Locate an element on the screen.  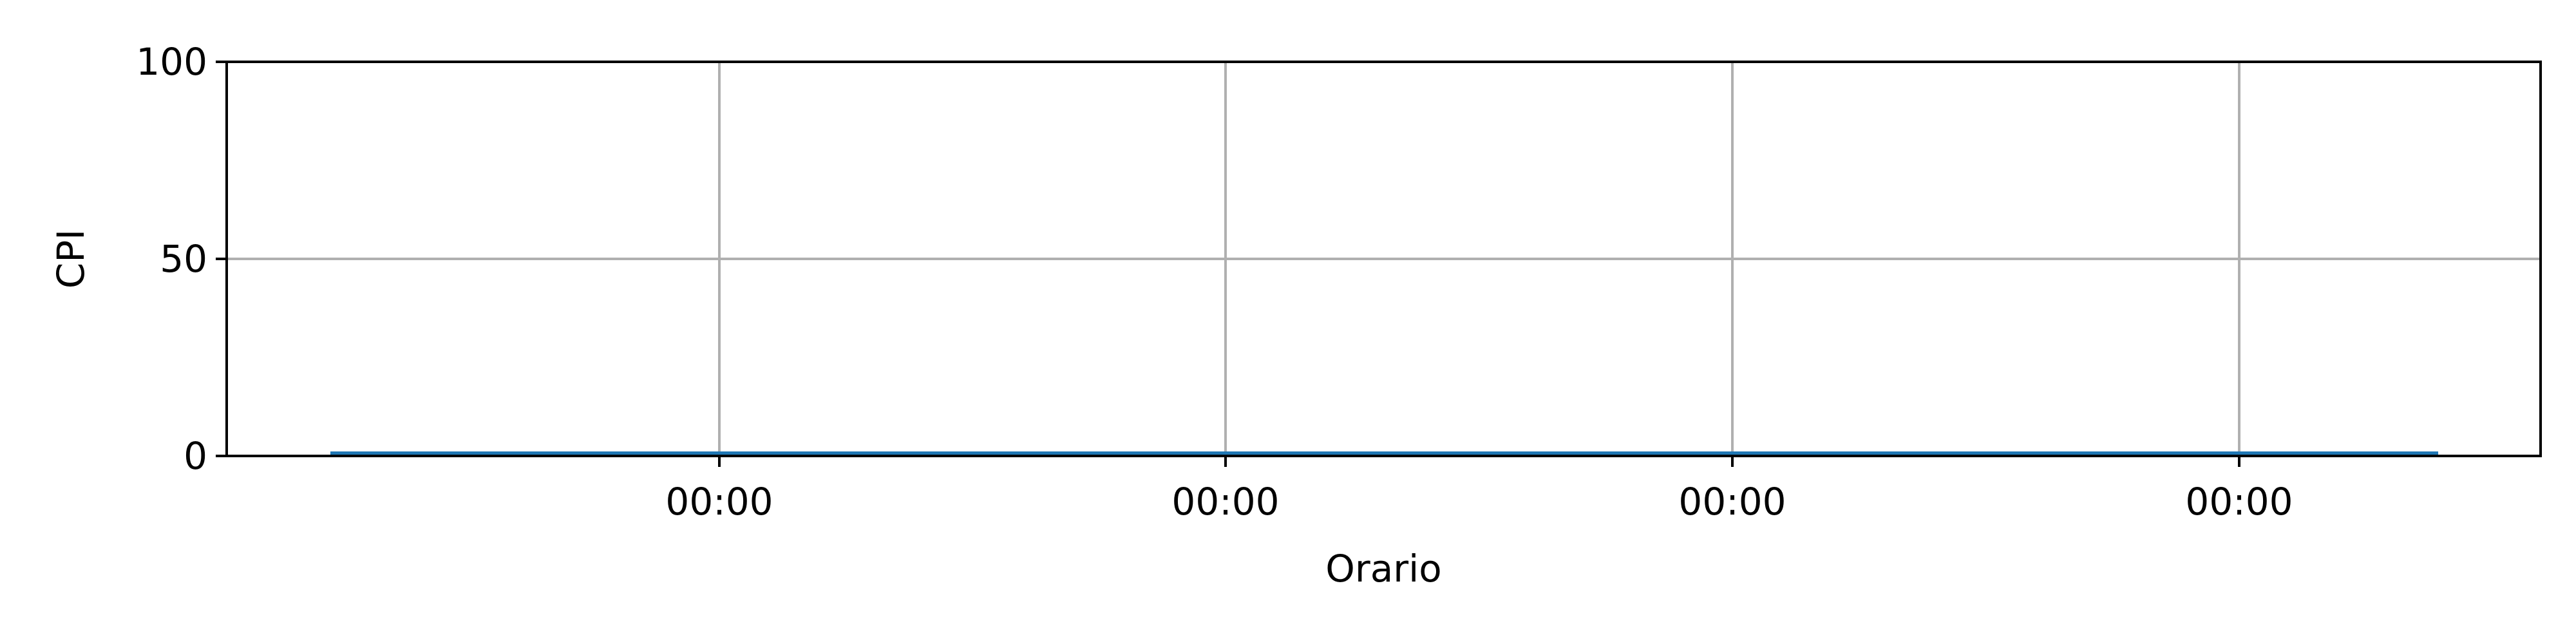
y-tick-label: 0 is located at coordinates (195, 456).